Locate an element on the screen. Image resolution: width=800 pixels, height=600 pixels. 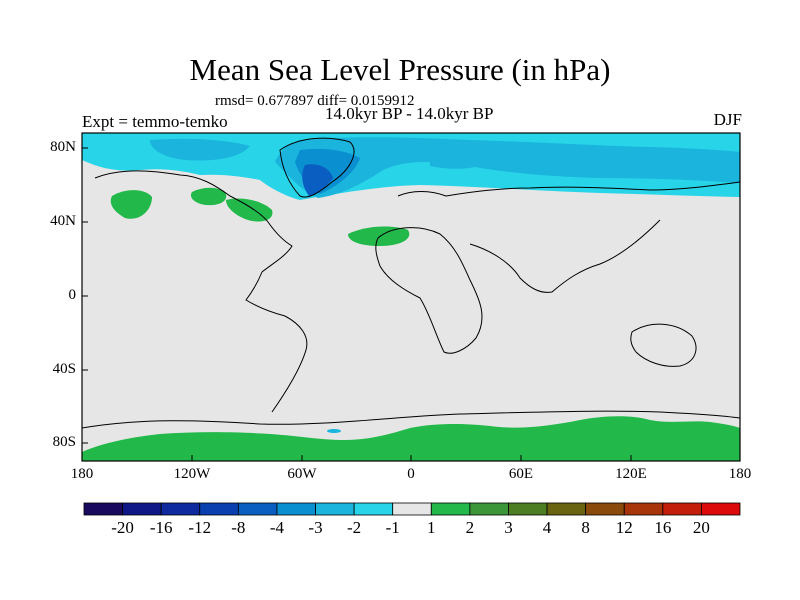
colorbar-label: -12 is located at coordinates (200, 527).